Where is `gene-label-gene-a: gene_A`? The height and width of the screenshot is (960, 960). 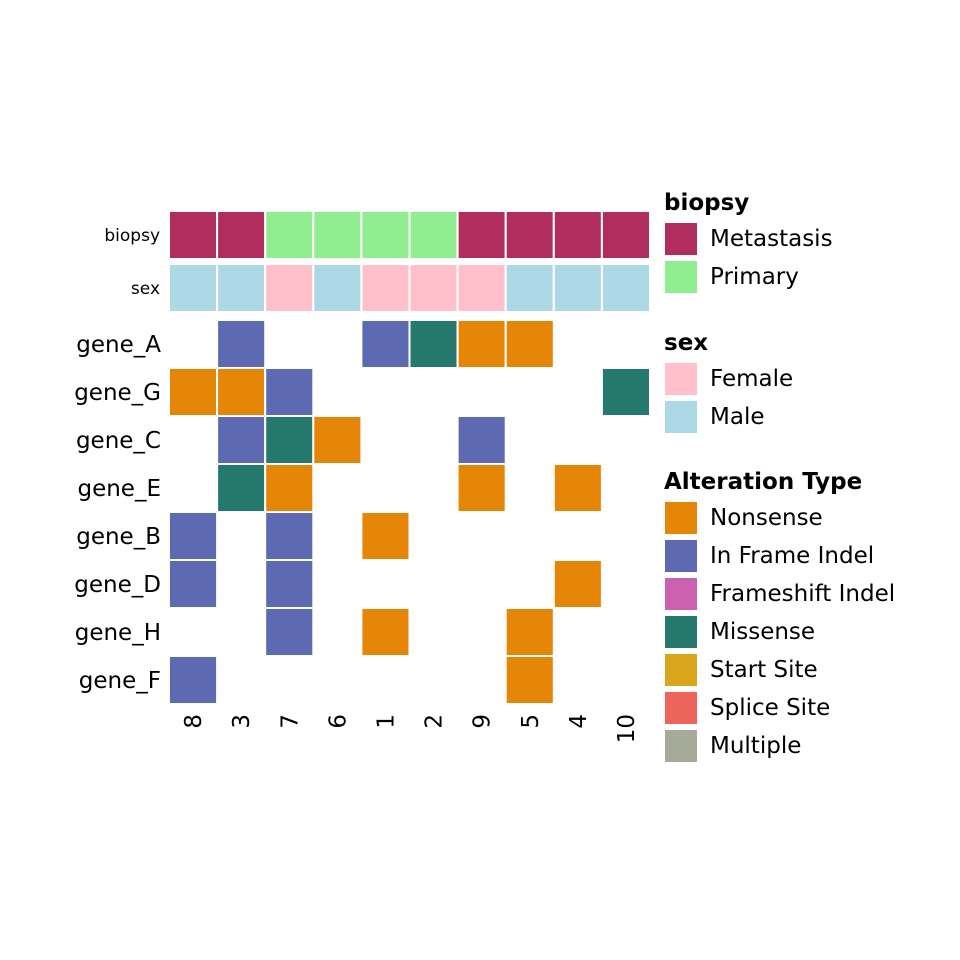 gene-label-gene-a: gene_A is located at coordinates (118, 345).